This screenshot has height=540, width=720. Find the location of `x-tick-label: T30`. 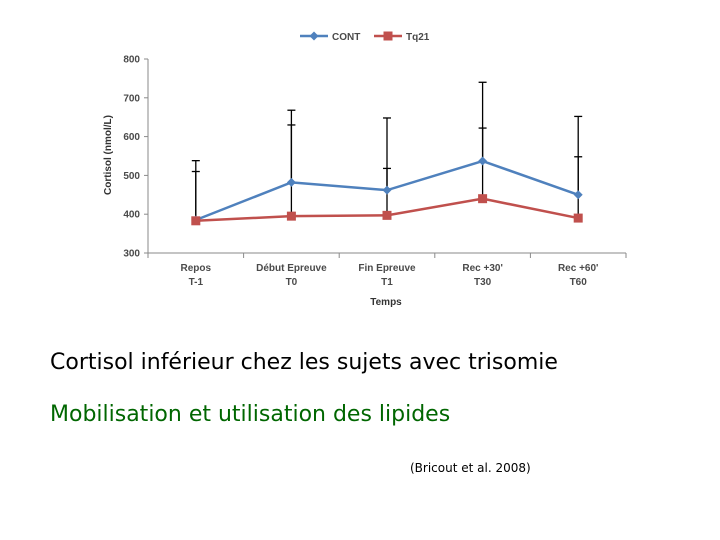

x-tick-label: T30 is located at coordinates (483, 282).